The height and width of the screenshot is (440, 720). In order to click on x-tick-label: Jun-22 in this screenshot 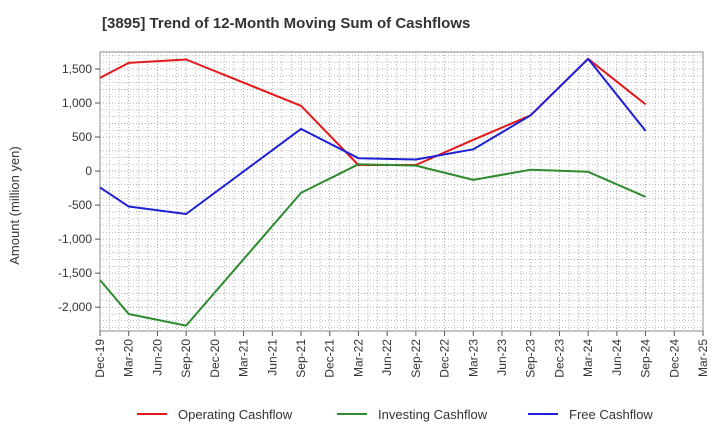, I will do `click(387, 357)`.